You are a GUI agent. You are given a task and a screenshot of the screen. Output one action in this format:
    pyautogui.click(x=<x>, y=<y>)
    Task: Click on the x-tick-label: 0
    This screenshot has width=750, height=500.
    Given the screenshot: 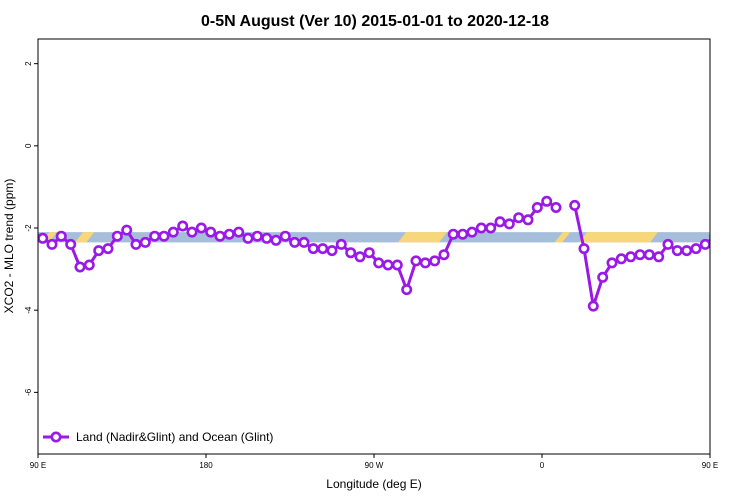 What is the action you would take?
    pyautogui.click(x=542, y=465)
    